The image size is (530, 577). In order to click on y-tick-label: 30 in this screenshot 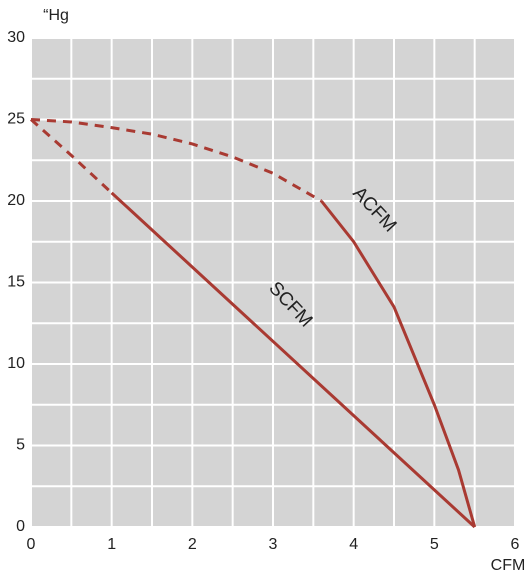, I will do `click(16, 37)`.